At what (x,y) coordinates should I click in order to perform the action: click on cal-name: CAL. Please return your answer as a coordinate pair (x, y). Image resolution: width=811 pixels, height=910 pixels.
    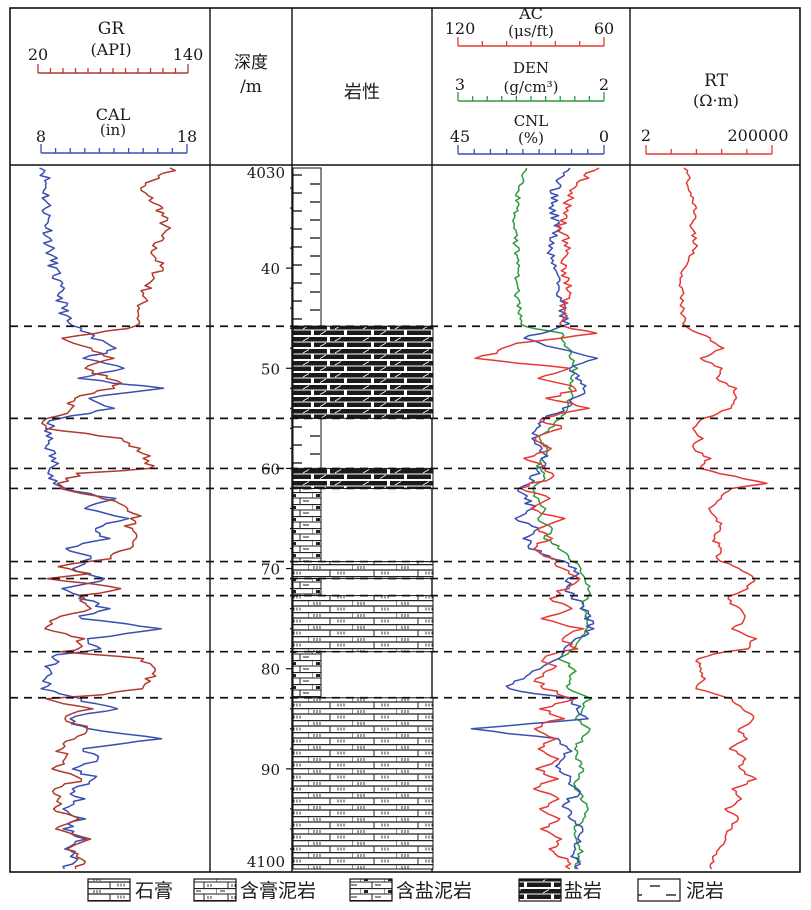
    Looking at the image, I should click on (113, 114).